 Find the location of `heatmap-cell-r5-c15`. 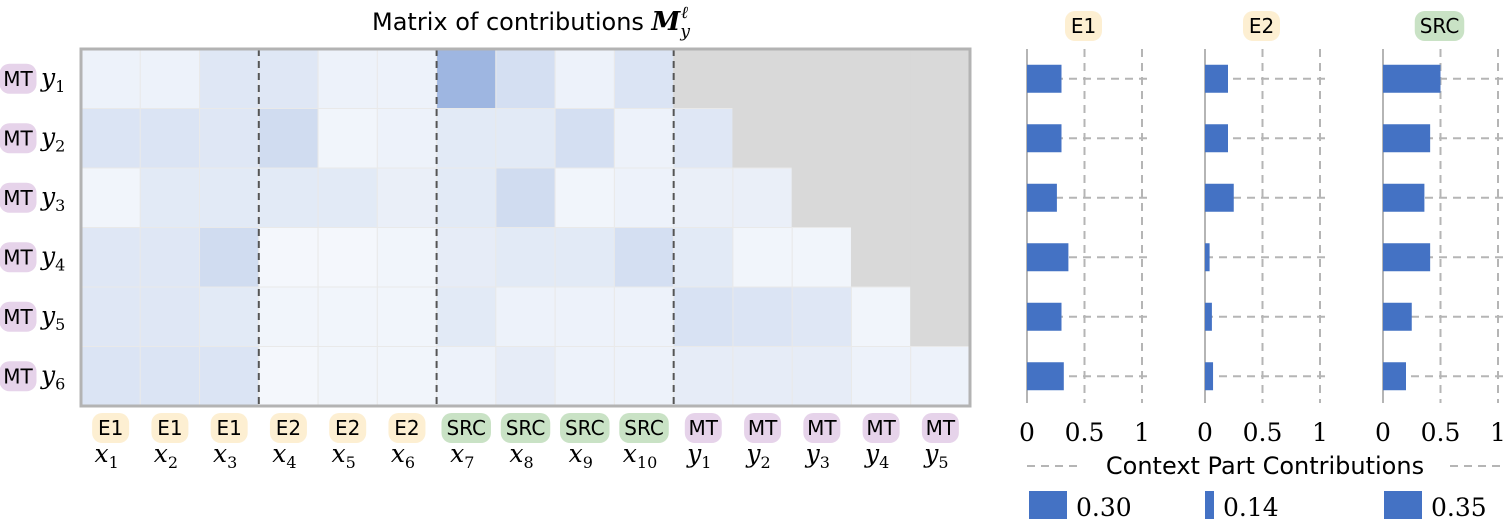

heatmap-cell-r5-c15 is located at coordinates (940, 316).